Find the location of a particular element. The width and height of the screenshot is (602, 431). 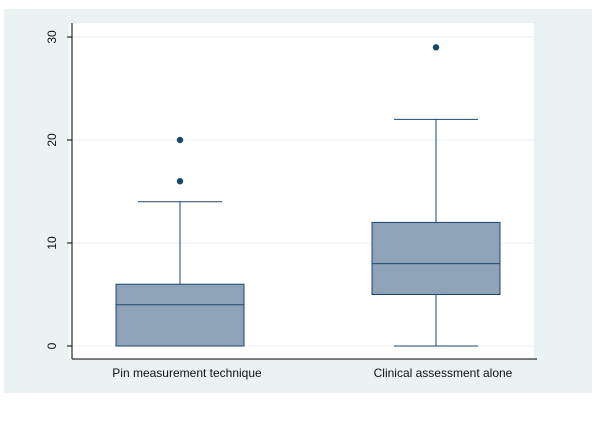

box-group is located at coordinates (180, 241).